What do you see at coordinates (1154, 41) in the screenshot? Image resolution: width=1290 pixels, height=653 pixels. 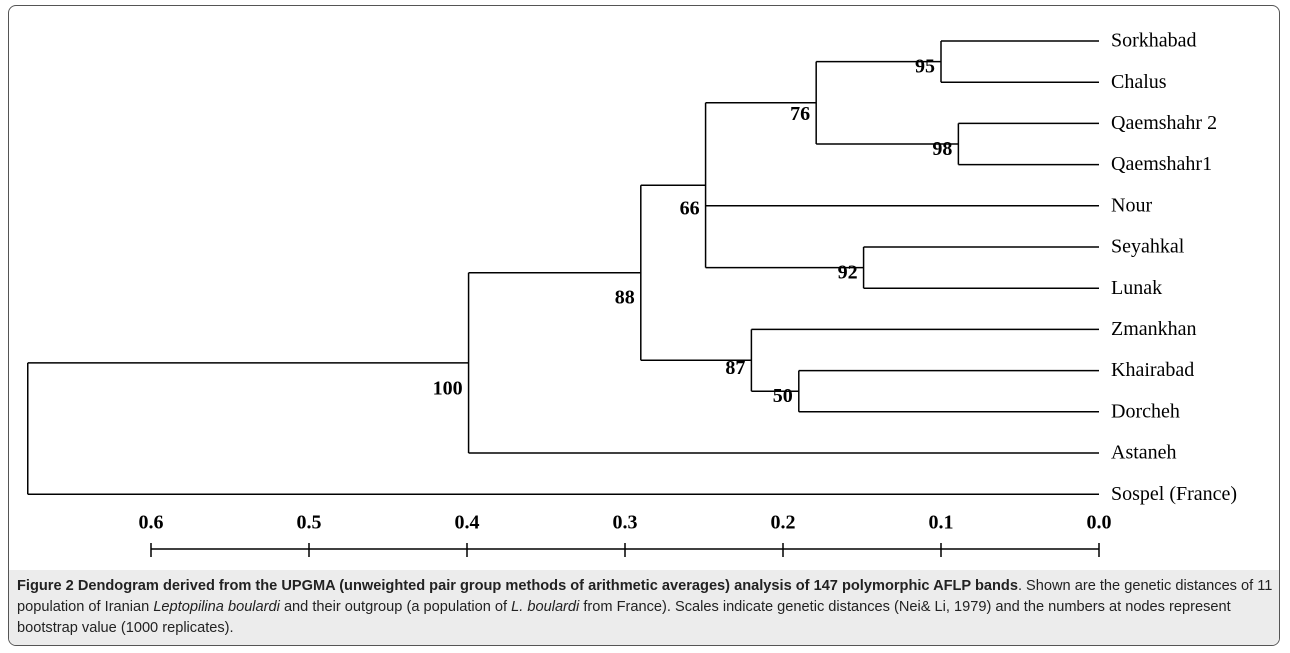 I see `leaf-label: Sorkhabad` at bounding box center [1154, 41].